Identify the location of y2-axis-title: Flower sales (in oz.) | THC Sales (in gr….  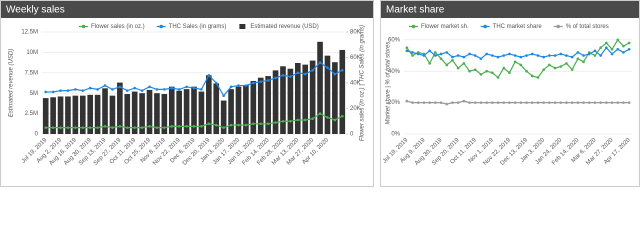
(363, 83).